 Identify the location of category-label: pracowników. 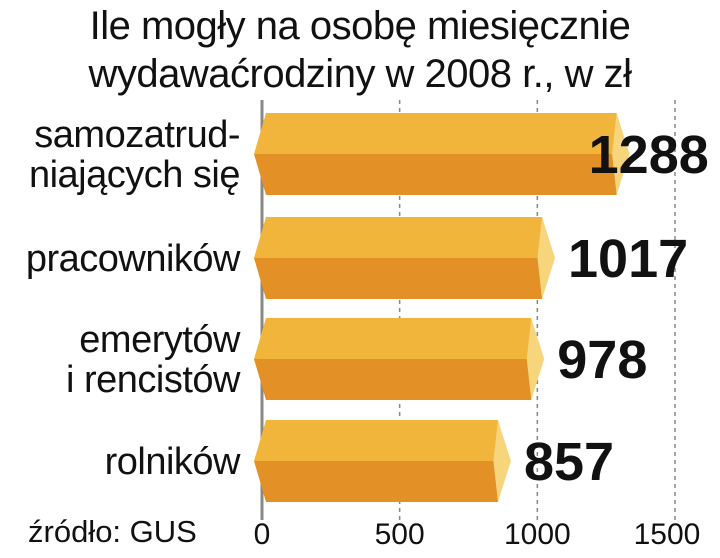
(133, 259).